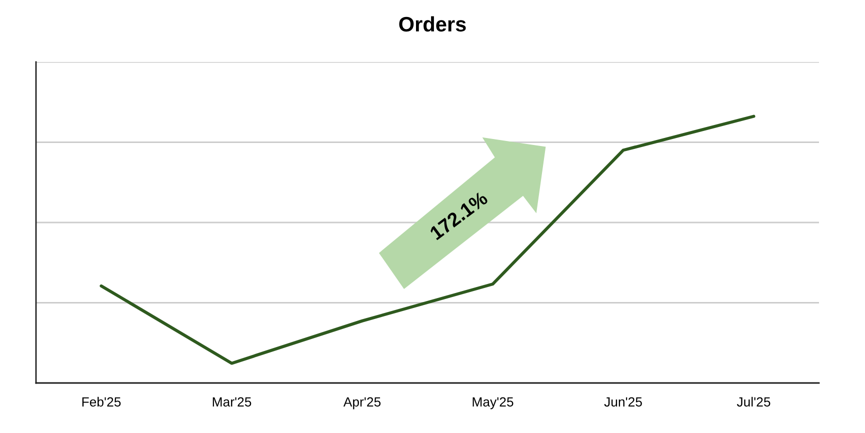 Image resolution: width=865 pixels, height=433 pixels. Describe the element at coordinates (432, 24) in the screenshot. I see `chart-title: Orders` at that location.